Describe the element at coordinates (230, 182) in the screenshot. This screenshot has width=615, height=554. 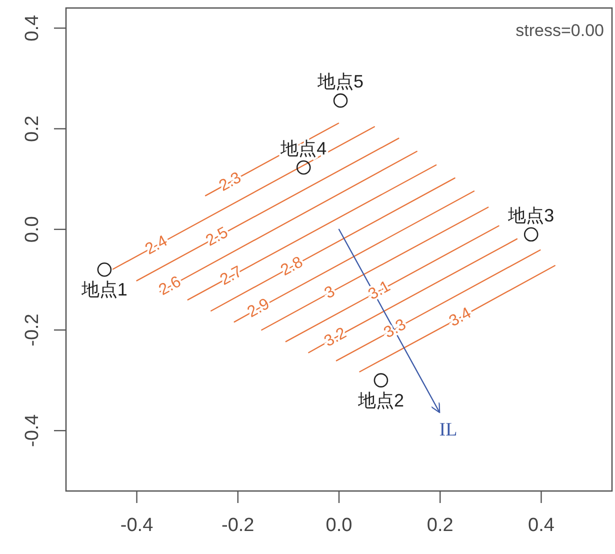
I see `text: 2.3` at that location.